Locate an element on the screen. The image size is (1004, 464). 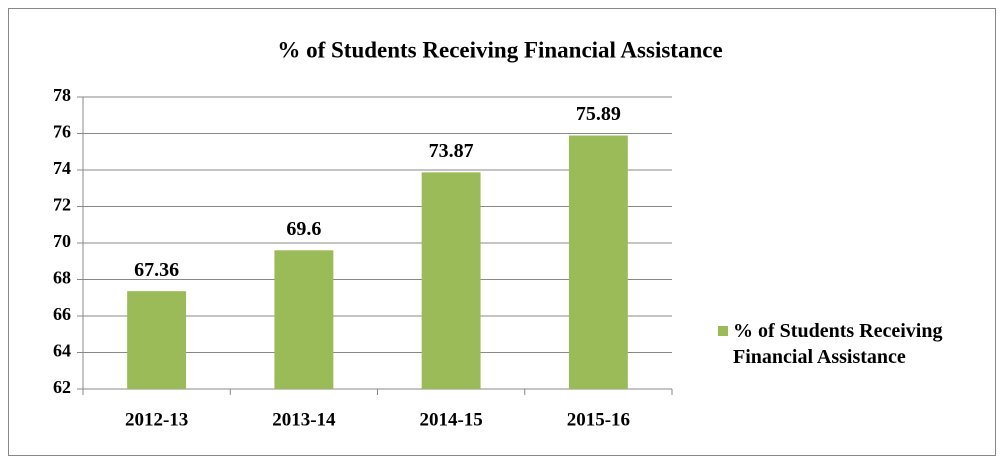
data-label: 67.36 is located at coordinates (156, 270).